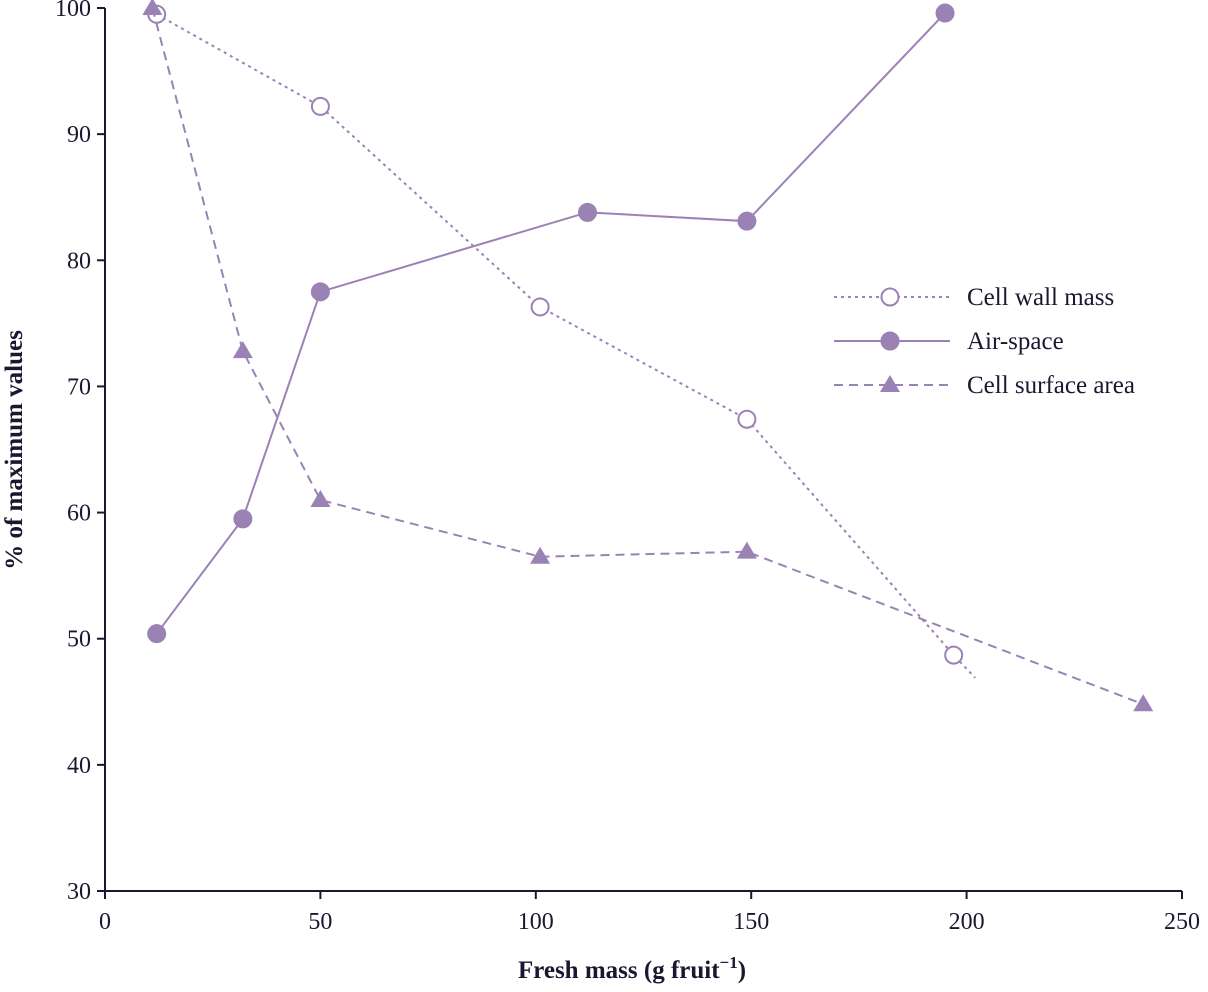 The width and height of the screenshot is (1208, 992). I want to click on x-tick-label: 50, so click(320, 922).